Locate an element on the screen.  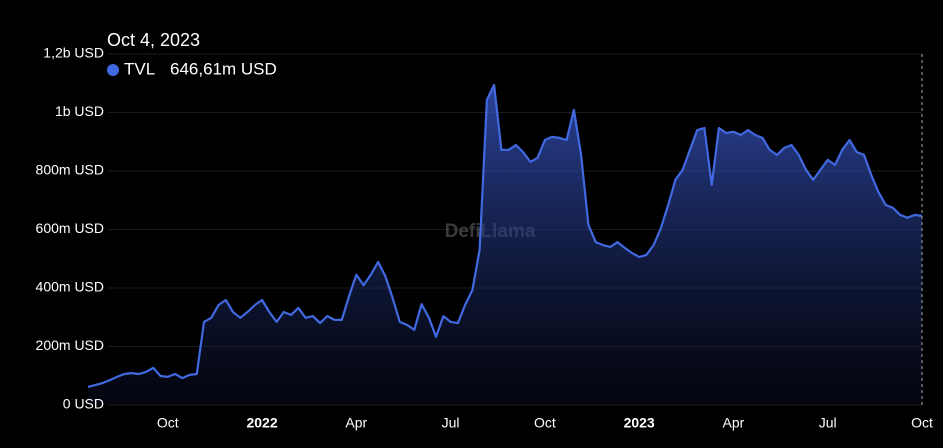
y-tick-label: 1,2b USD is located at coordinates (73, 53).